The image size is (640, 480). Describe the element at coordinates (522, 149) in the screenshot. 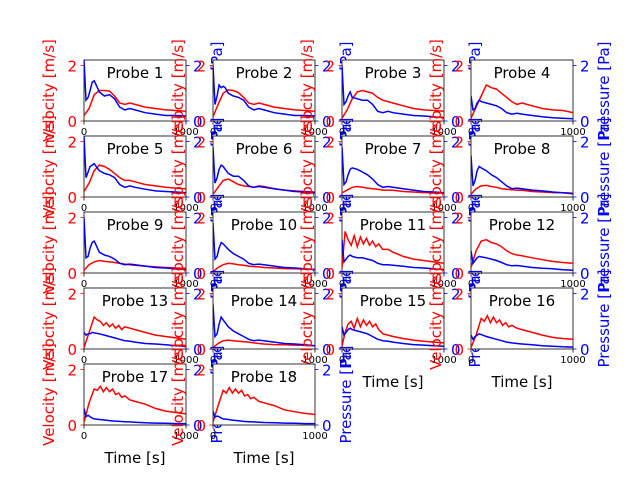

I see `panel-title: Probe 8` at that location.